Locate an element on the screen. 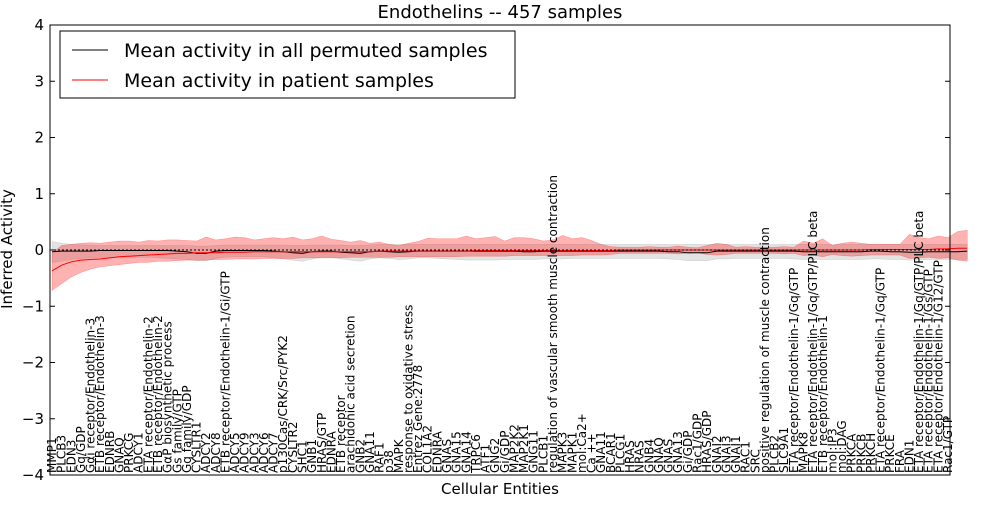 The height and width of the screenshot is (505, 1000). y-tick-label: 0 is located at coordinates (39, 250).